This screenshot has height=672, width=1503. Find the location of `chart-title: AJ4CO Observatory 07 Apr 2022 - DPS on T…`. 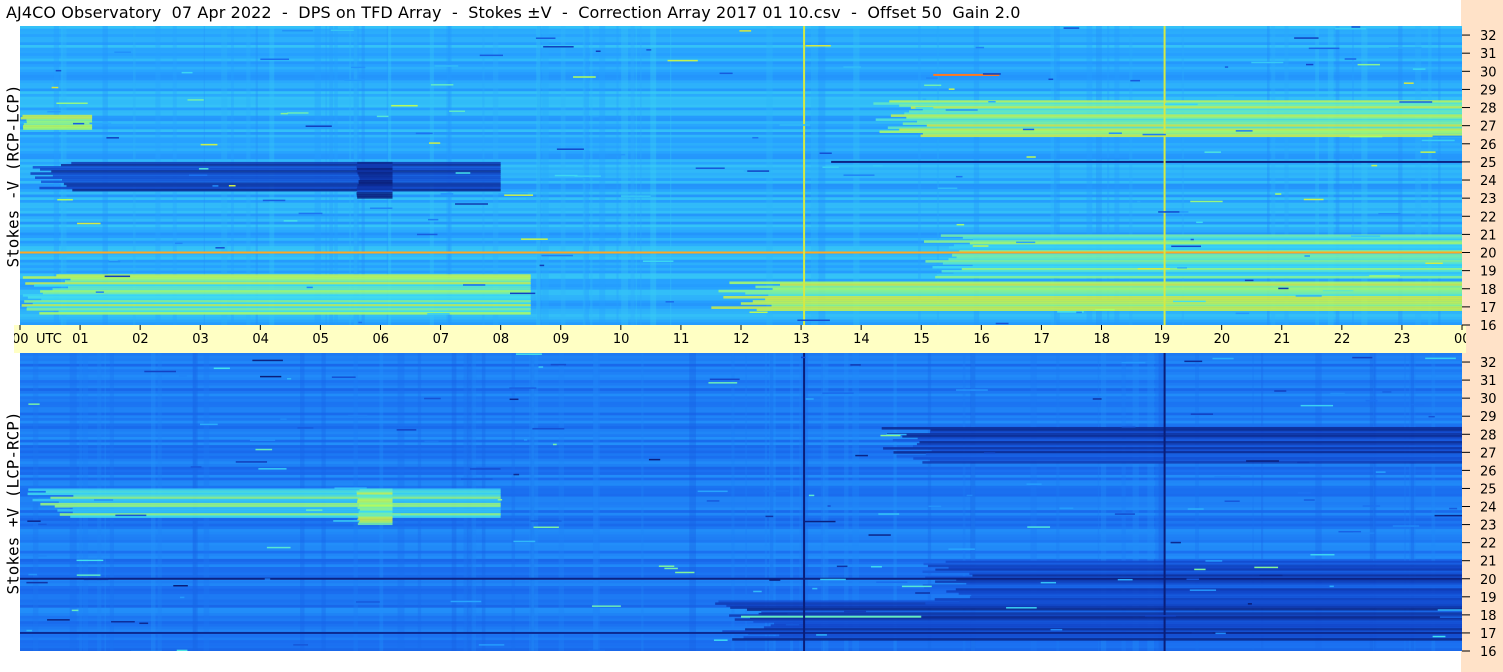

chart-title: AJ4CO Observatory 07 Apr 2022 - DPS on T… is located at coordinates (513, 12).